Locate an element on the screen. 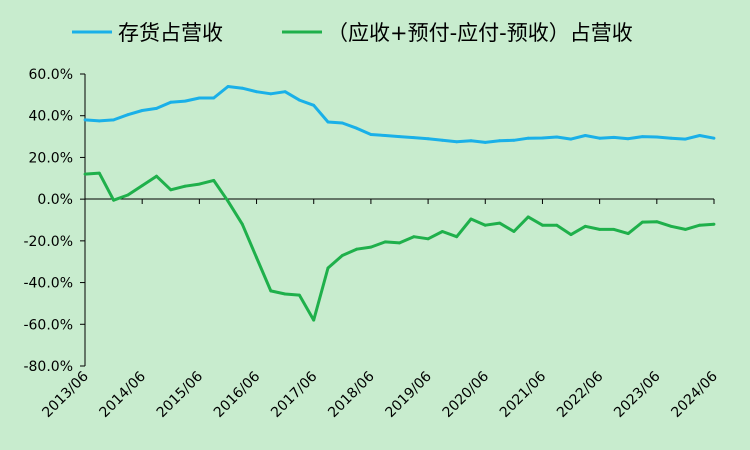 The width and height of the screenshot is (750, 450). y-tick-label: 40.0% is located at coordinates (51, 117).